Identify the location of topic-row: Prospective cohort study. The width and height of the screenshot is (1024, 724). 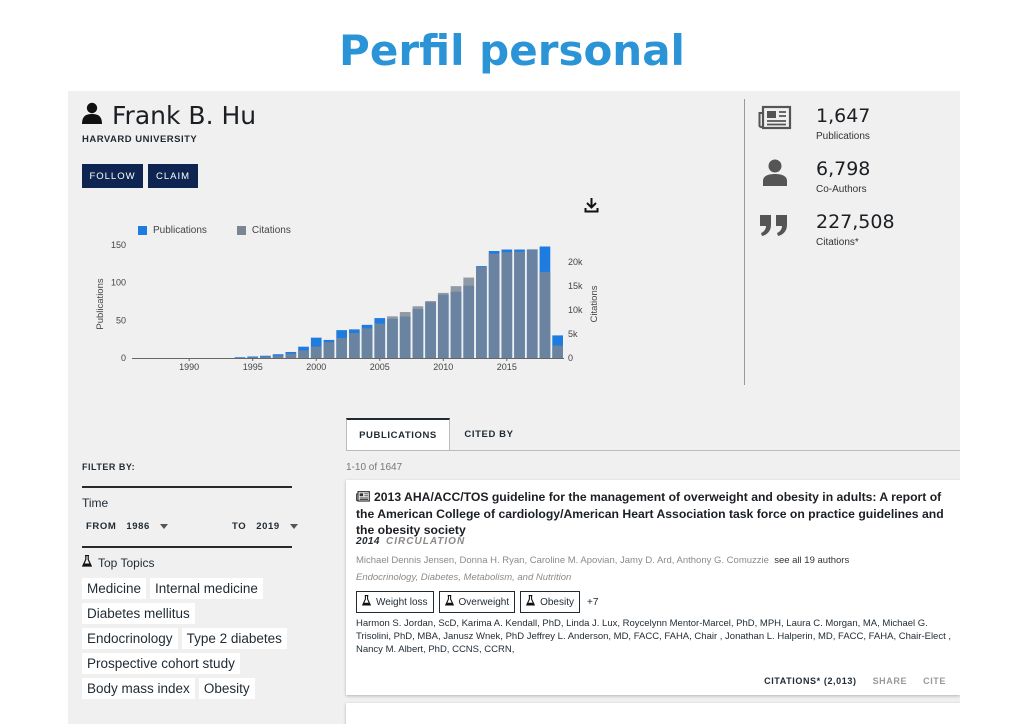
(192, 663).